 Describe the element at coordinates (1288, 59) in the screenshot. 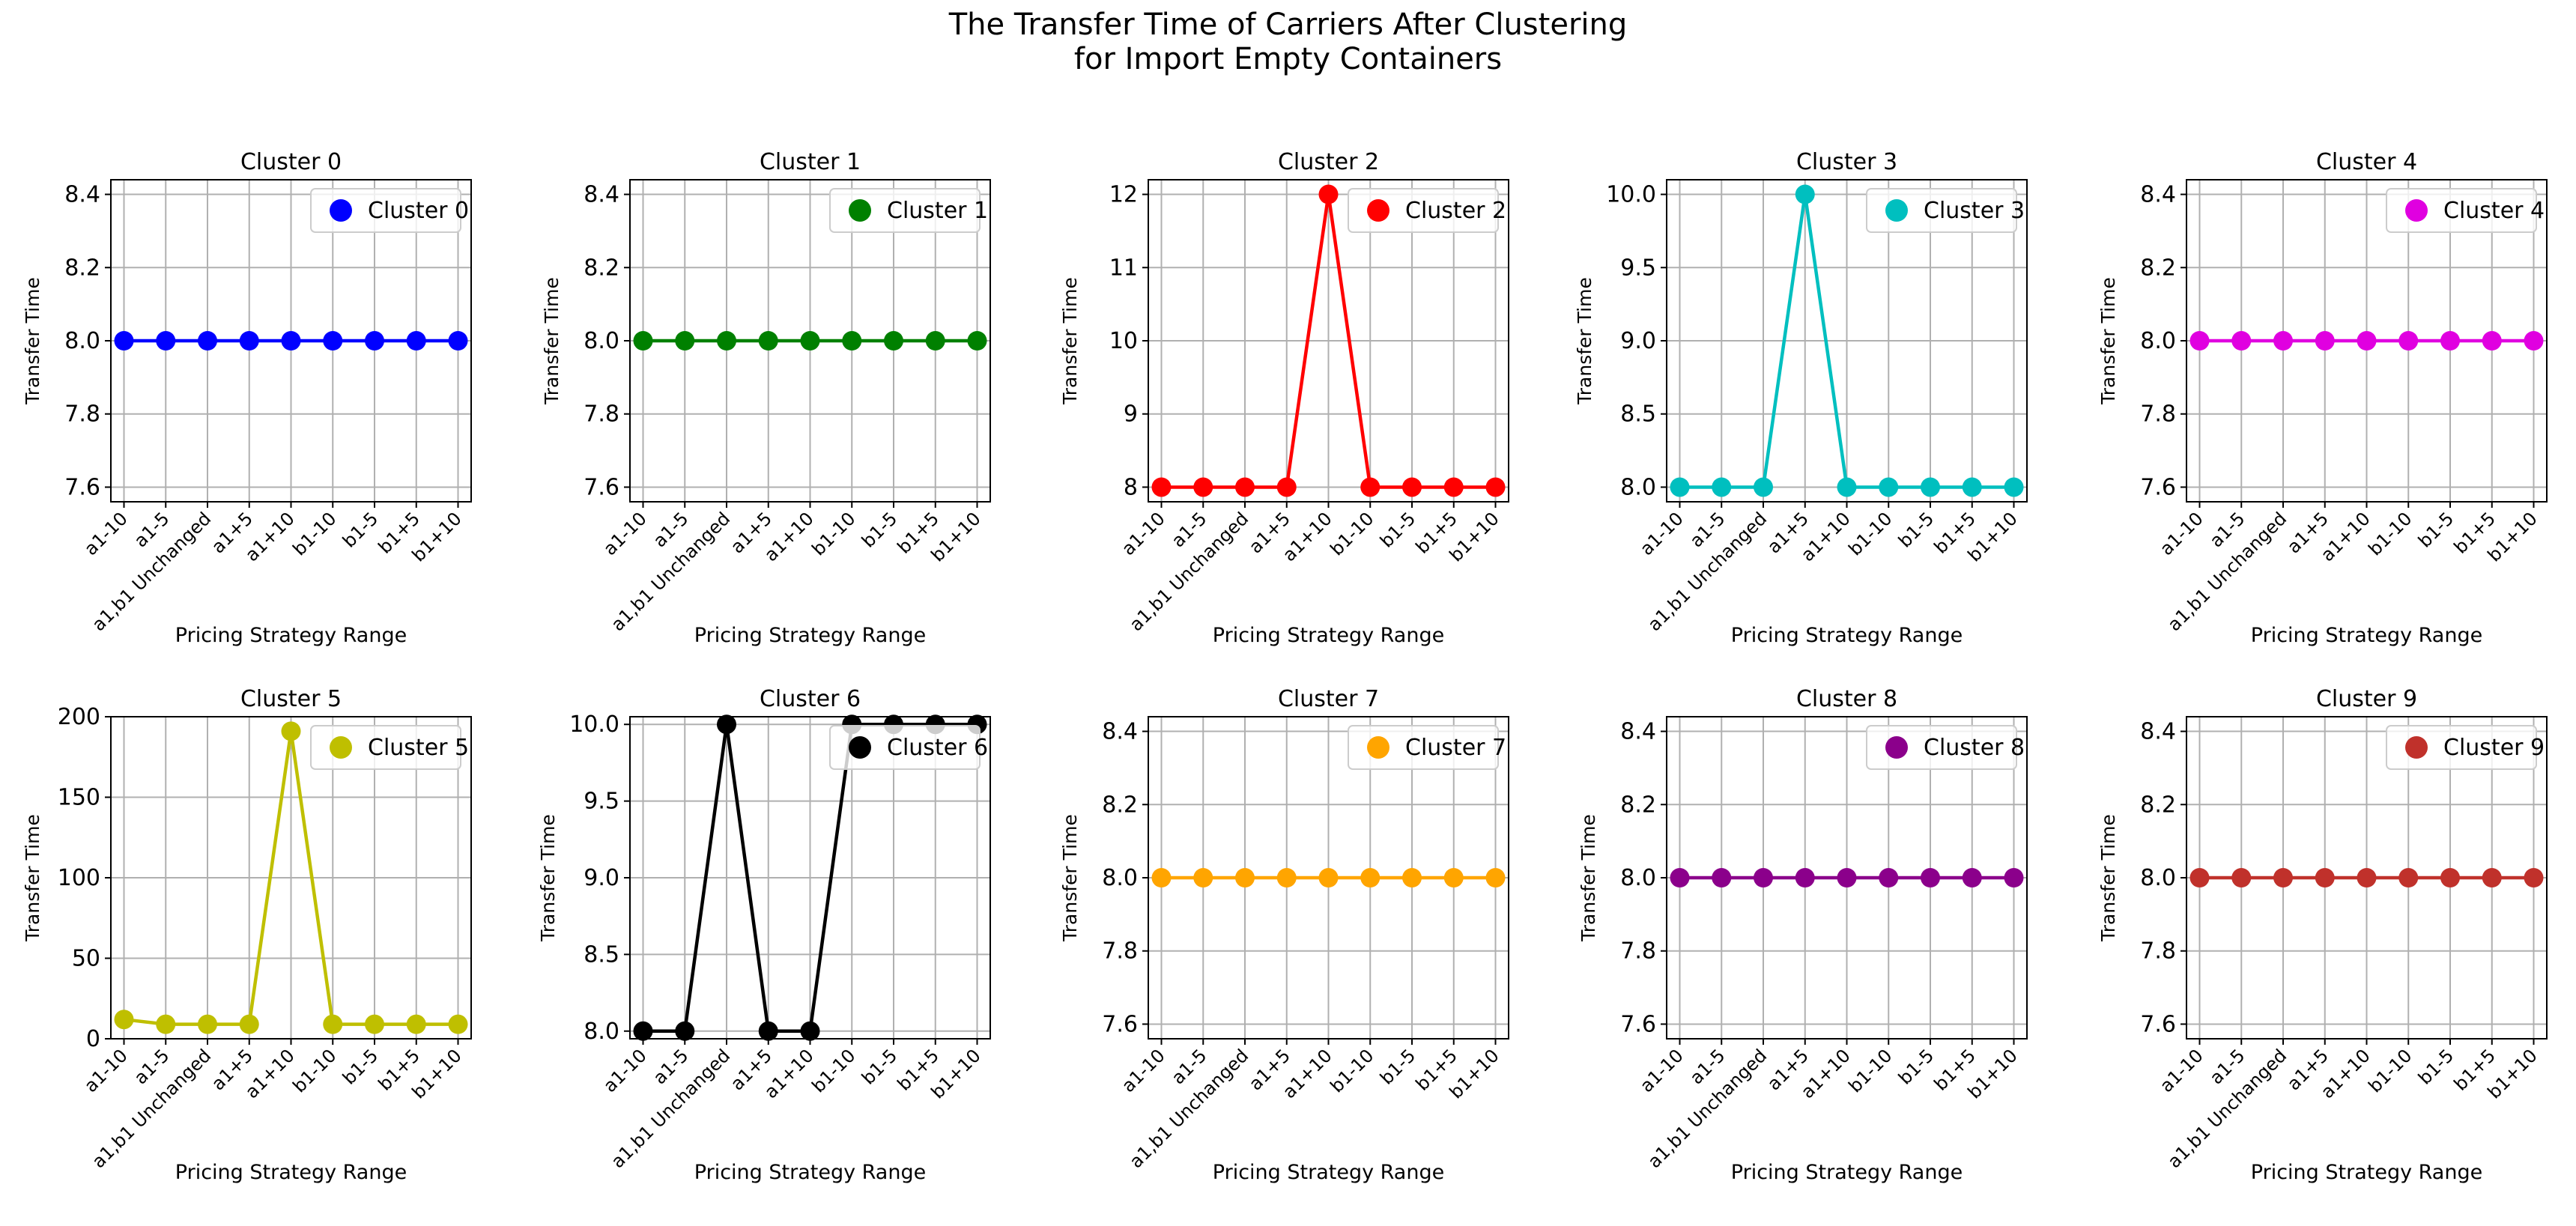

I see `figure-title-line-2: for Import Empty Containers` at that location.